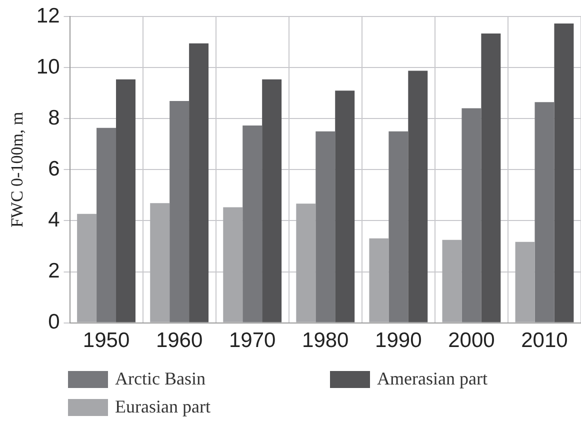 The width and height of the screenshot is (581, 422). What do you see at coordinates (179, 340) in the screenshot?
I see `x-tick-label: 1960` at bounding box center [179, 340].